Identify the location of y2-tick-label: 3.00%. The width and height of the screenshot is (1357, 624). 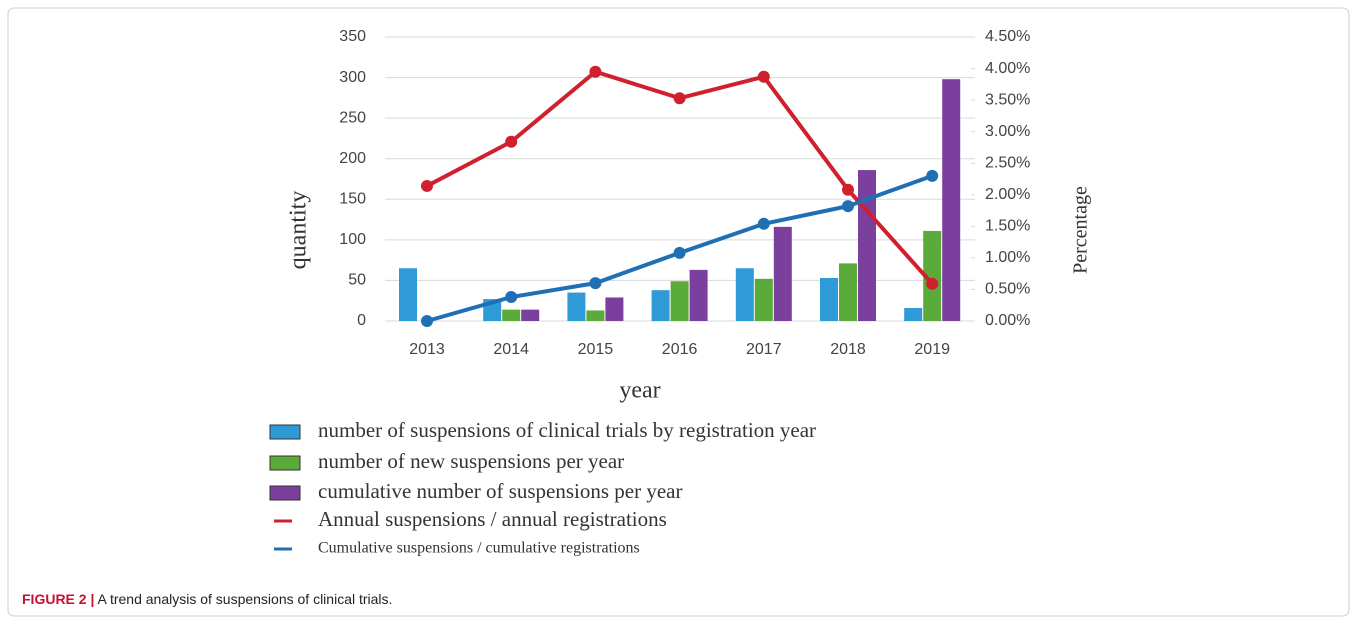
(1007, 131).